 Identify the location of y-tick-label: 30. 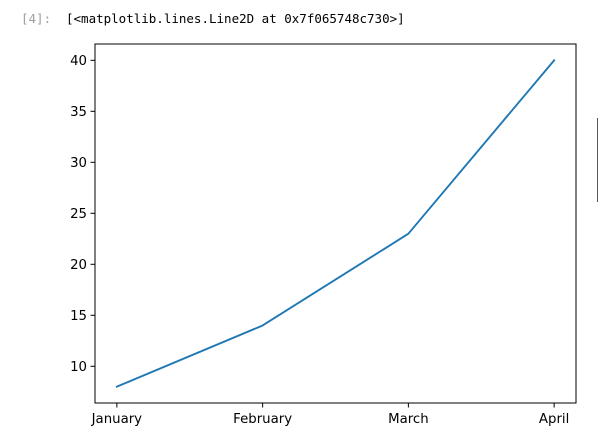
(78, 163).